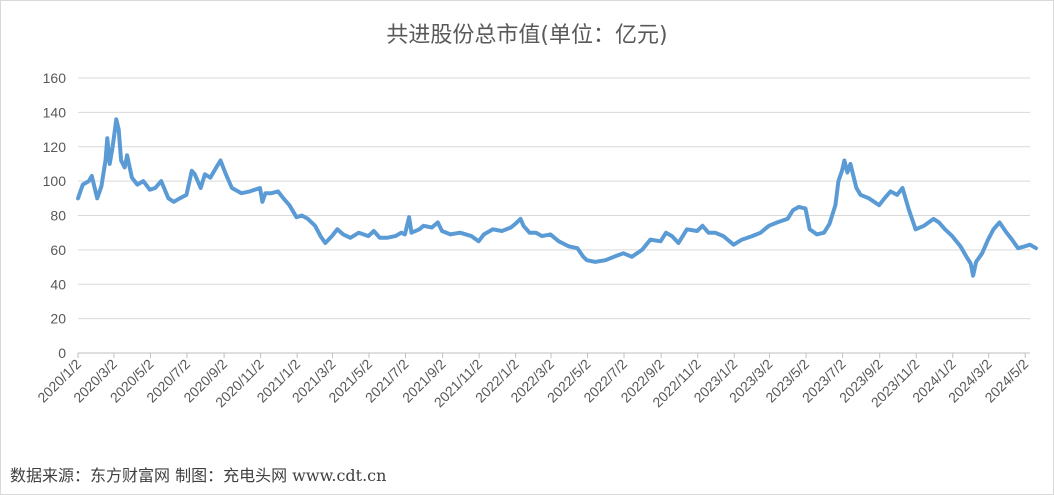 The image size is (1054, 495). What do you see at coordinates (62, 353) in the screenshot?
I see `y-tick-label: 0` at bounding box center [62, 353].